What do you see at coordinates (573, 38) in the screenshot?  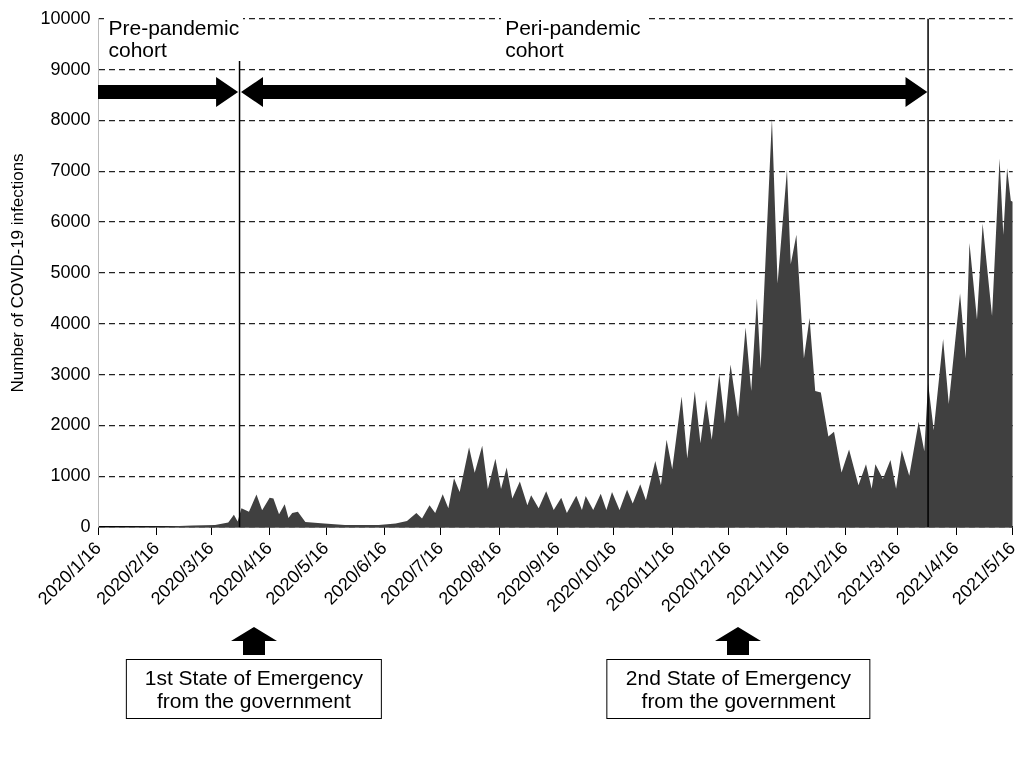 I see `annotation: Peri-pandemic cohort` at bounding box center [573, 38].